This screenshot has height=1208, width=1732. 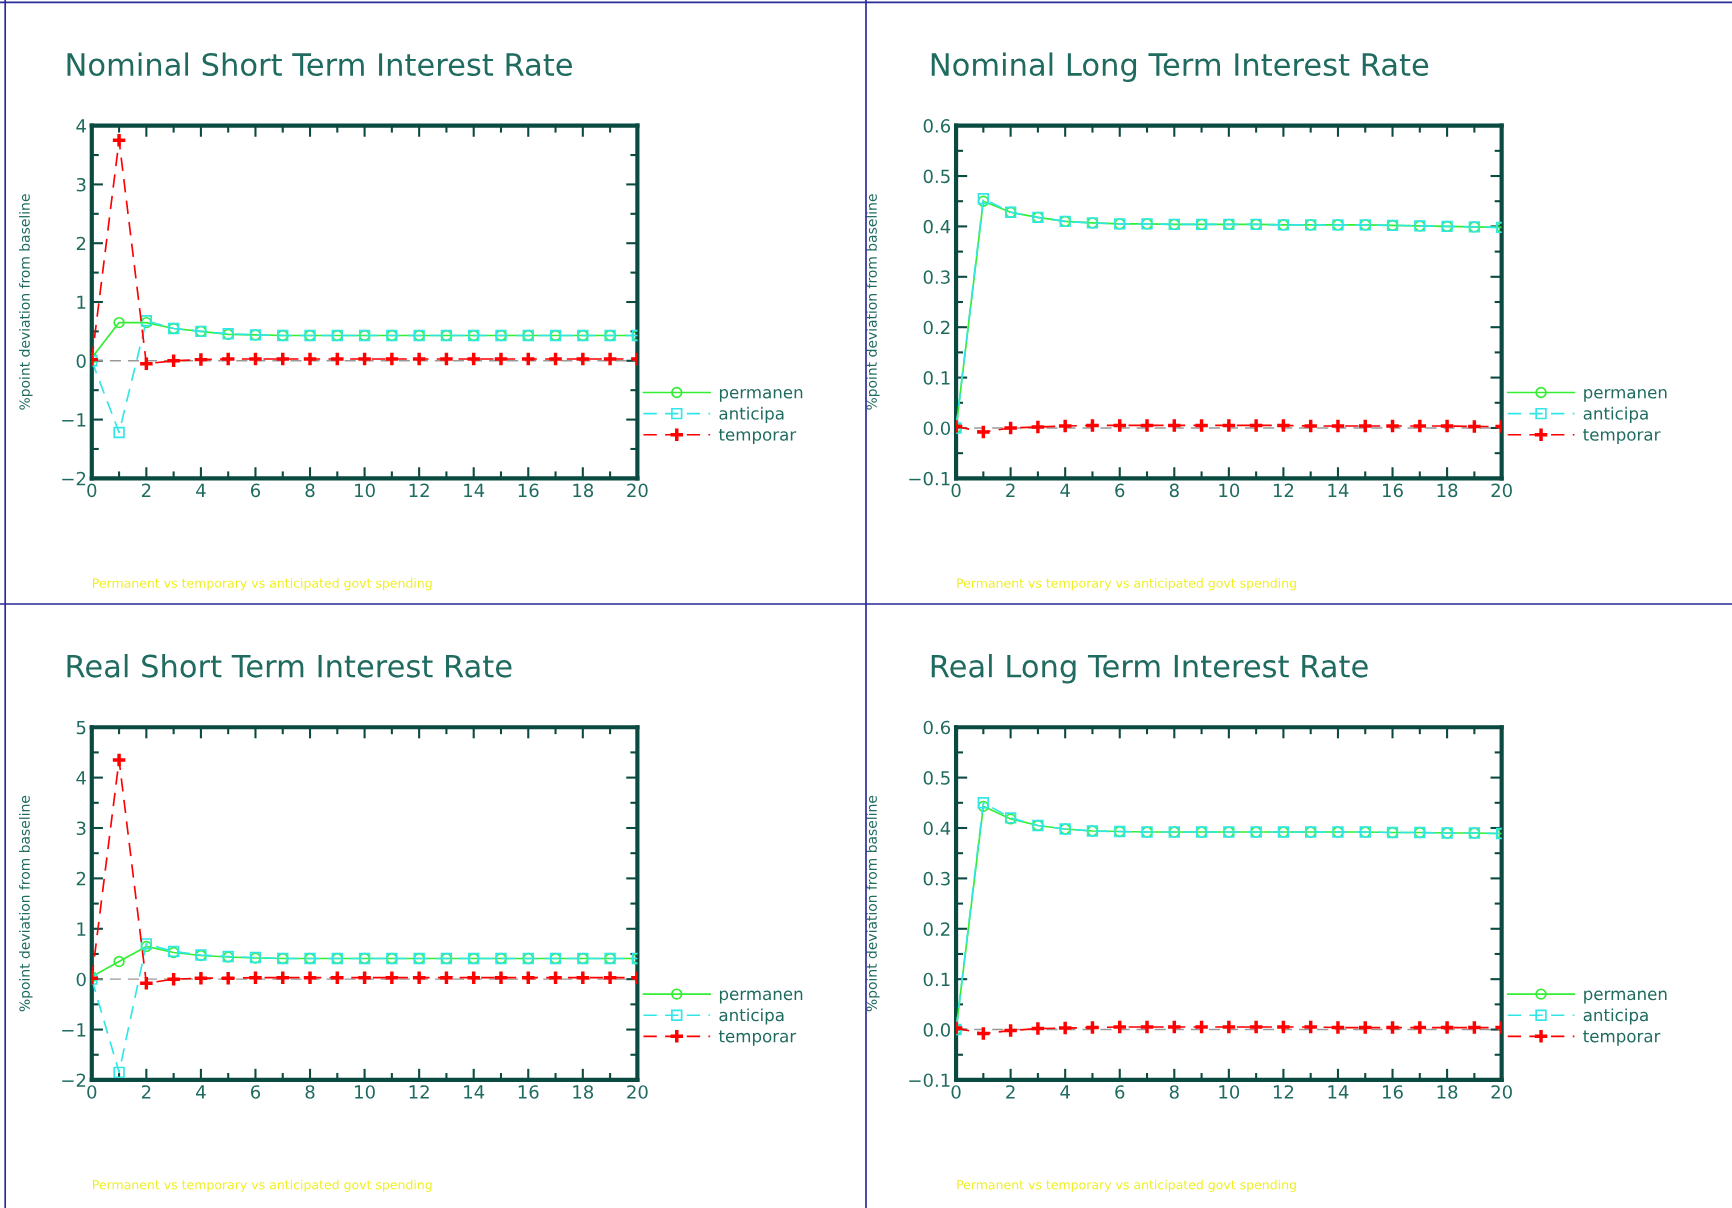 What do you see at coordinates (761, 997) in the screenshot?
I see `legend-label: permanen` at bounding box center [761, 997].